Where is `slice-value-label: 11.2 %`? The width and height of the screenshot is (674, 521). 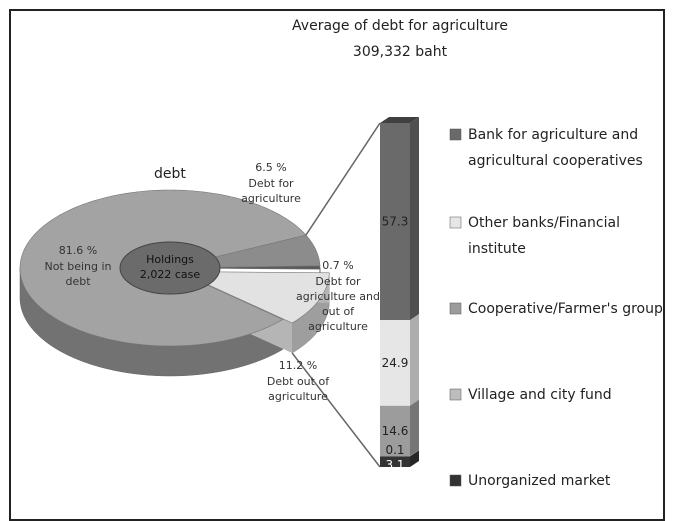
slice-value-label: 11.2 % is located at coordinates (298, 365).